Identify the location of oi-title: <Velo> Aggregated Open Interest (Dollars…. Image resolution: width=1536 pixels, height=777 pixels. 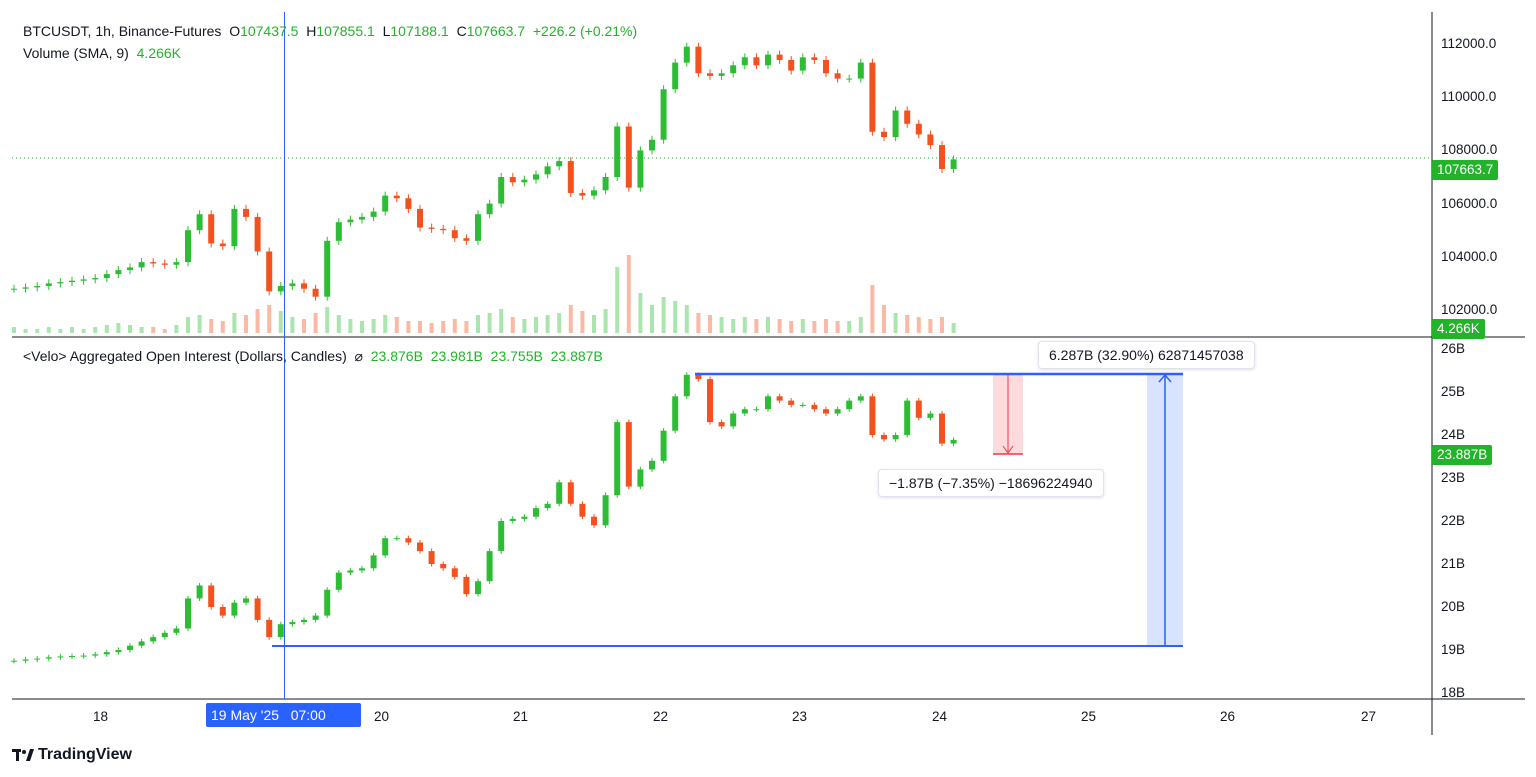
(185, 356).